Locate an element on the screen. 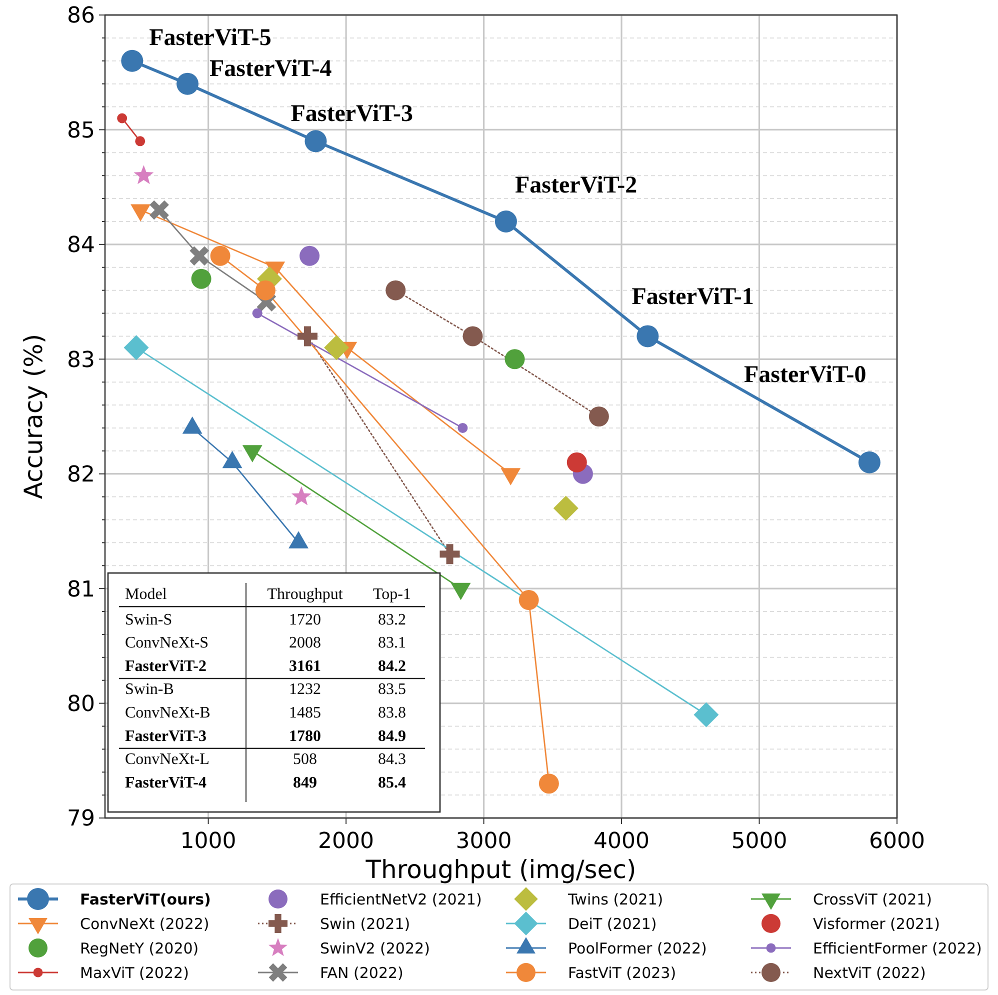 The width and height of the screenshot is (998, 995). annotation: FasterViT-1 is located at coordinates (693, 297).